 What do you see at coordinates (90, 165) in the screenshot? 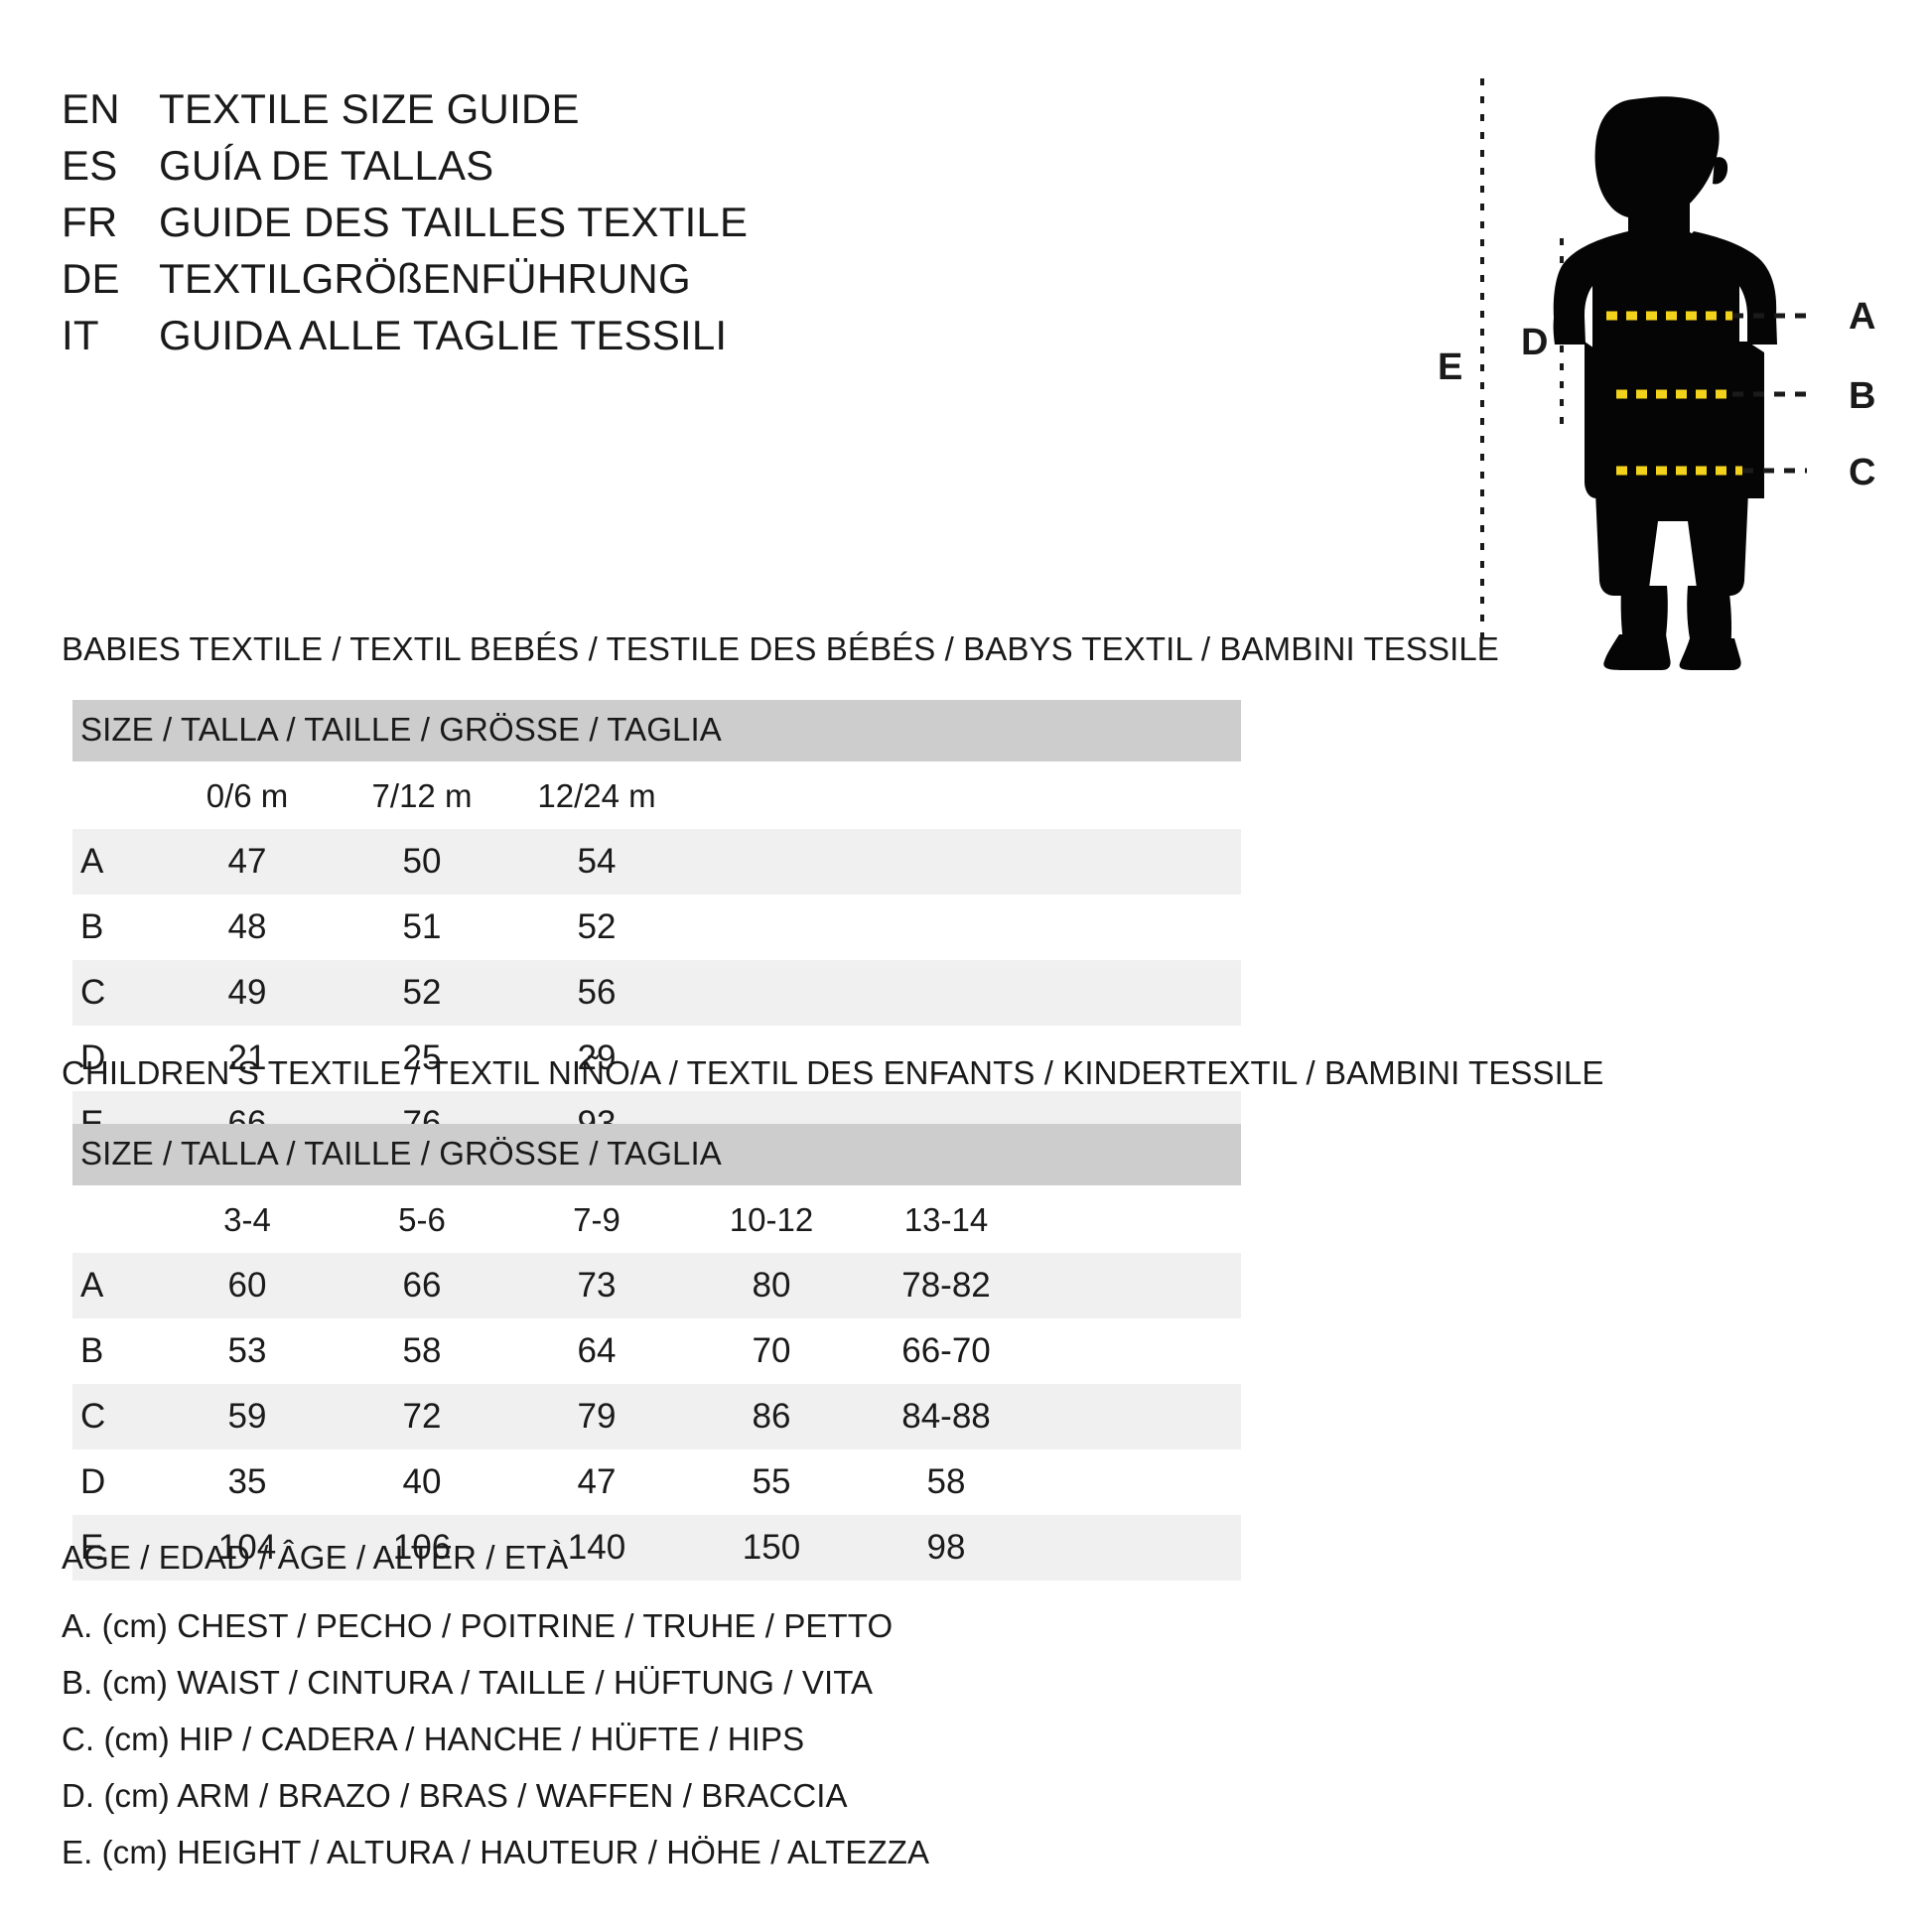
I see `title-language-code: ES` at bounding box center [90, 165].